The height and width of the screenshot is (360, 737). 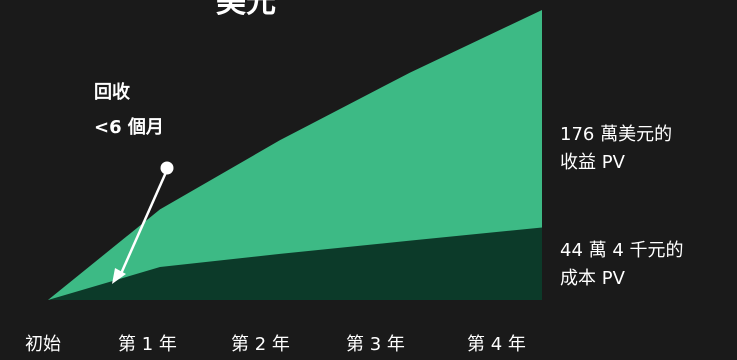 I want to click on payback-arrow-line, so click(x=143, y=223).